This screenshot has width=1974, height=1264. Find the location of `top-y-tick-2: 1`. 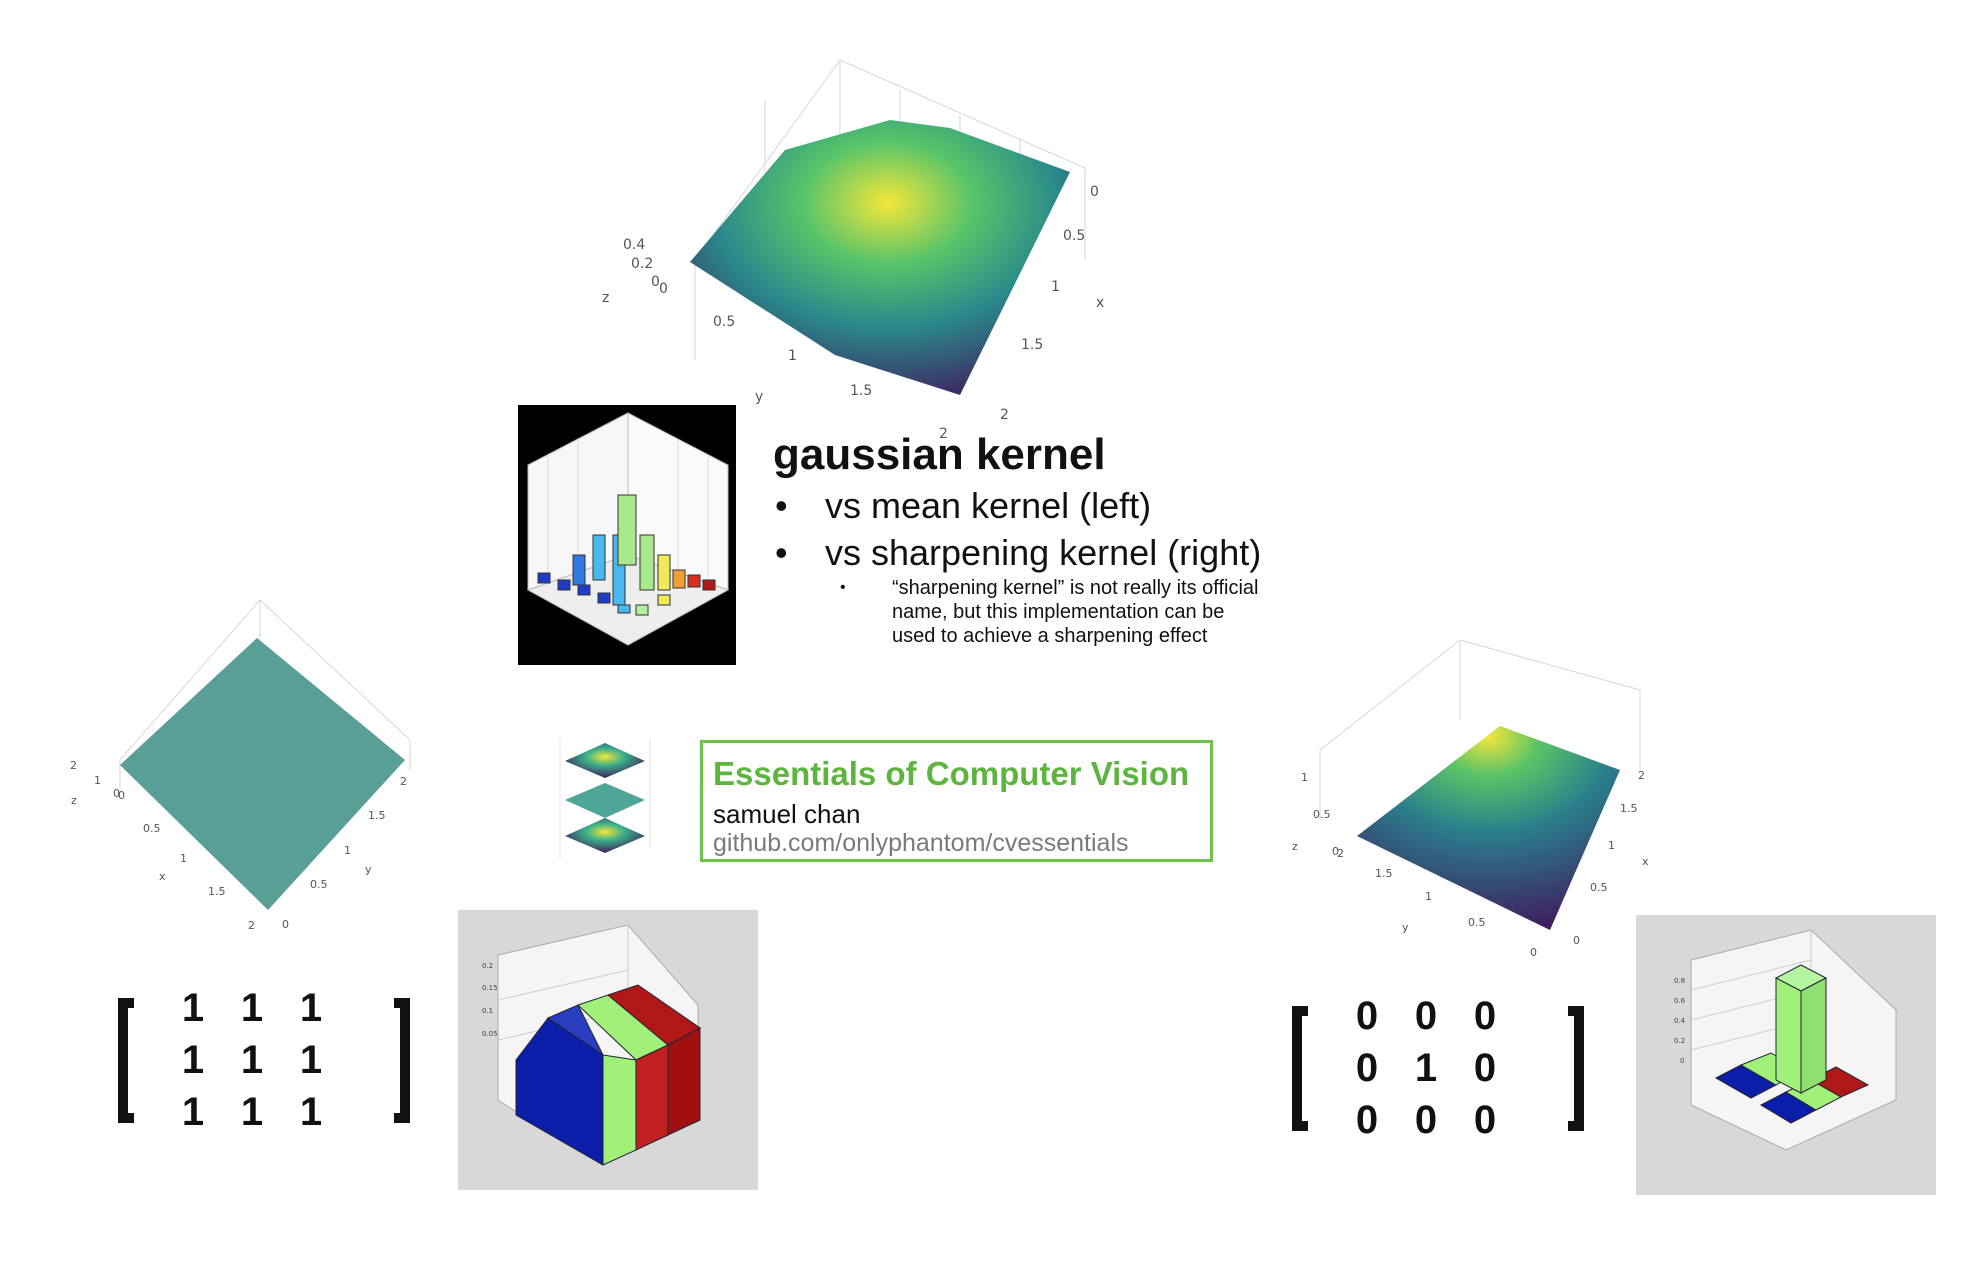

top-y-tick-2: 1 is located at coordinates (792, 356).